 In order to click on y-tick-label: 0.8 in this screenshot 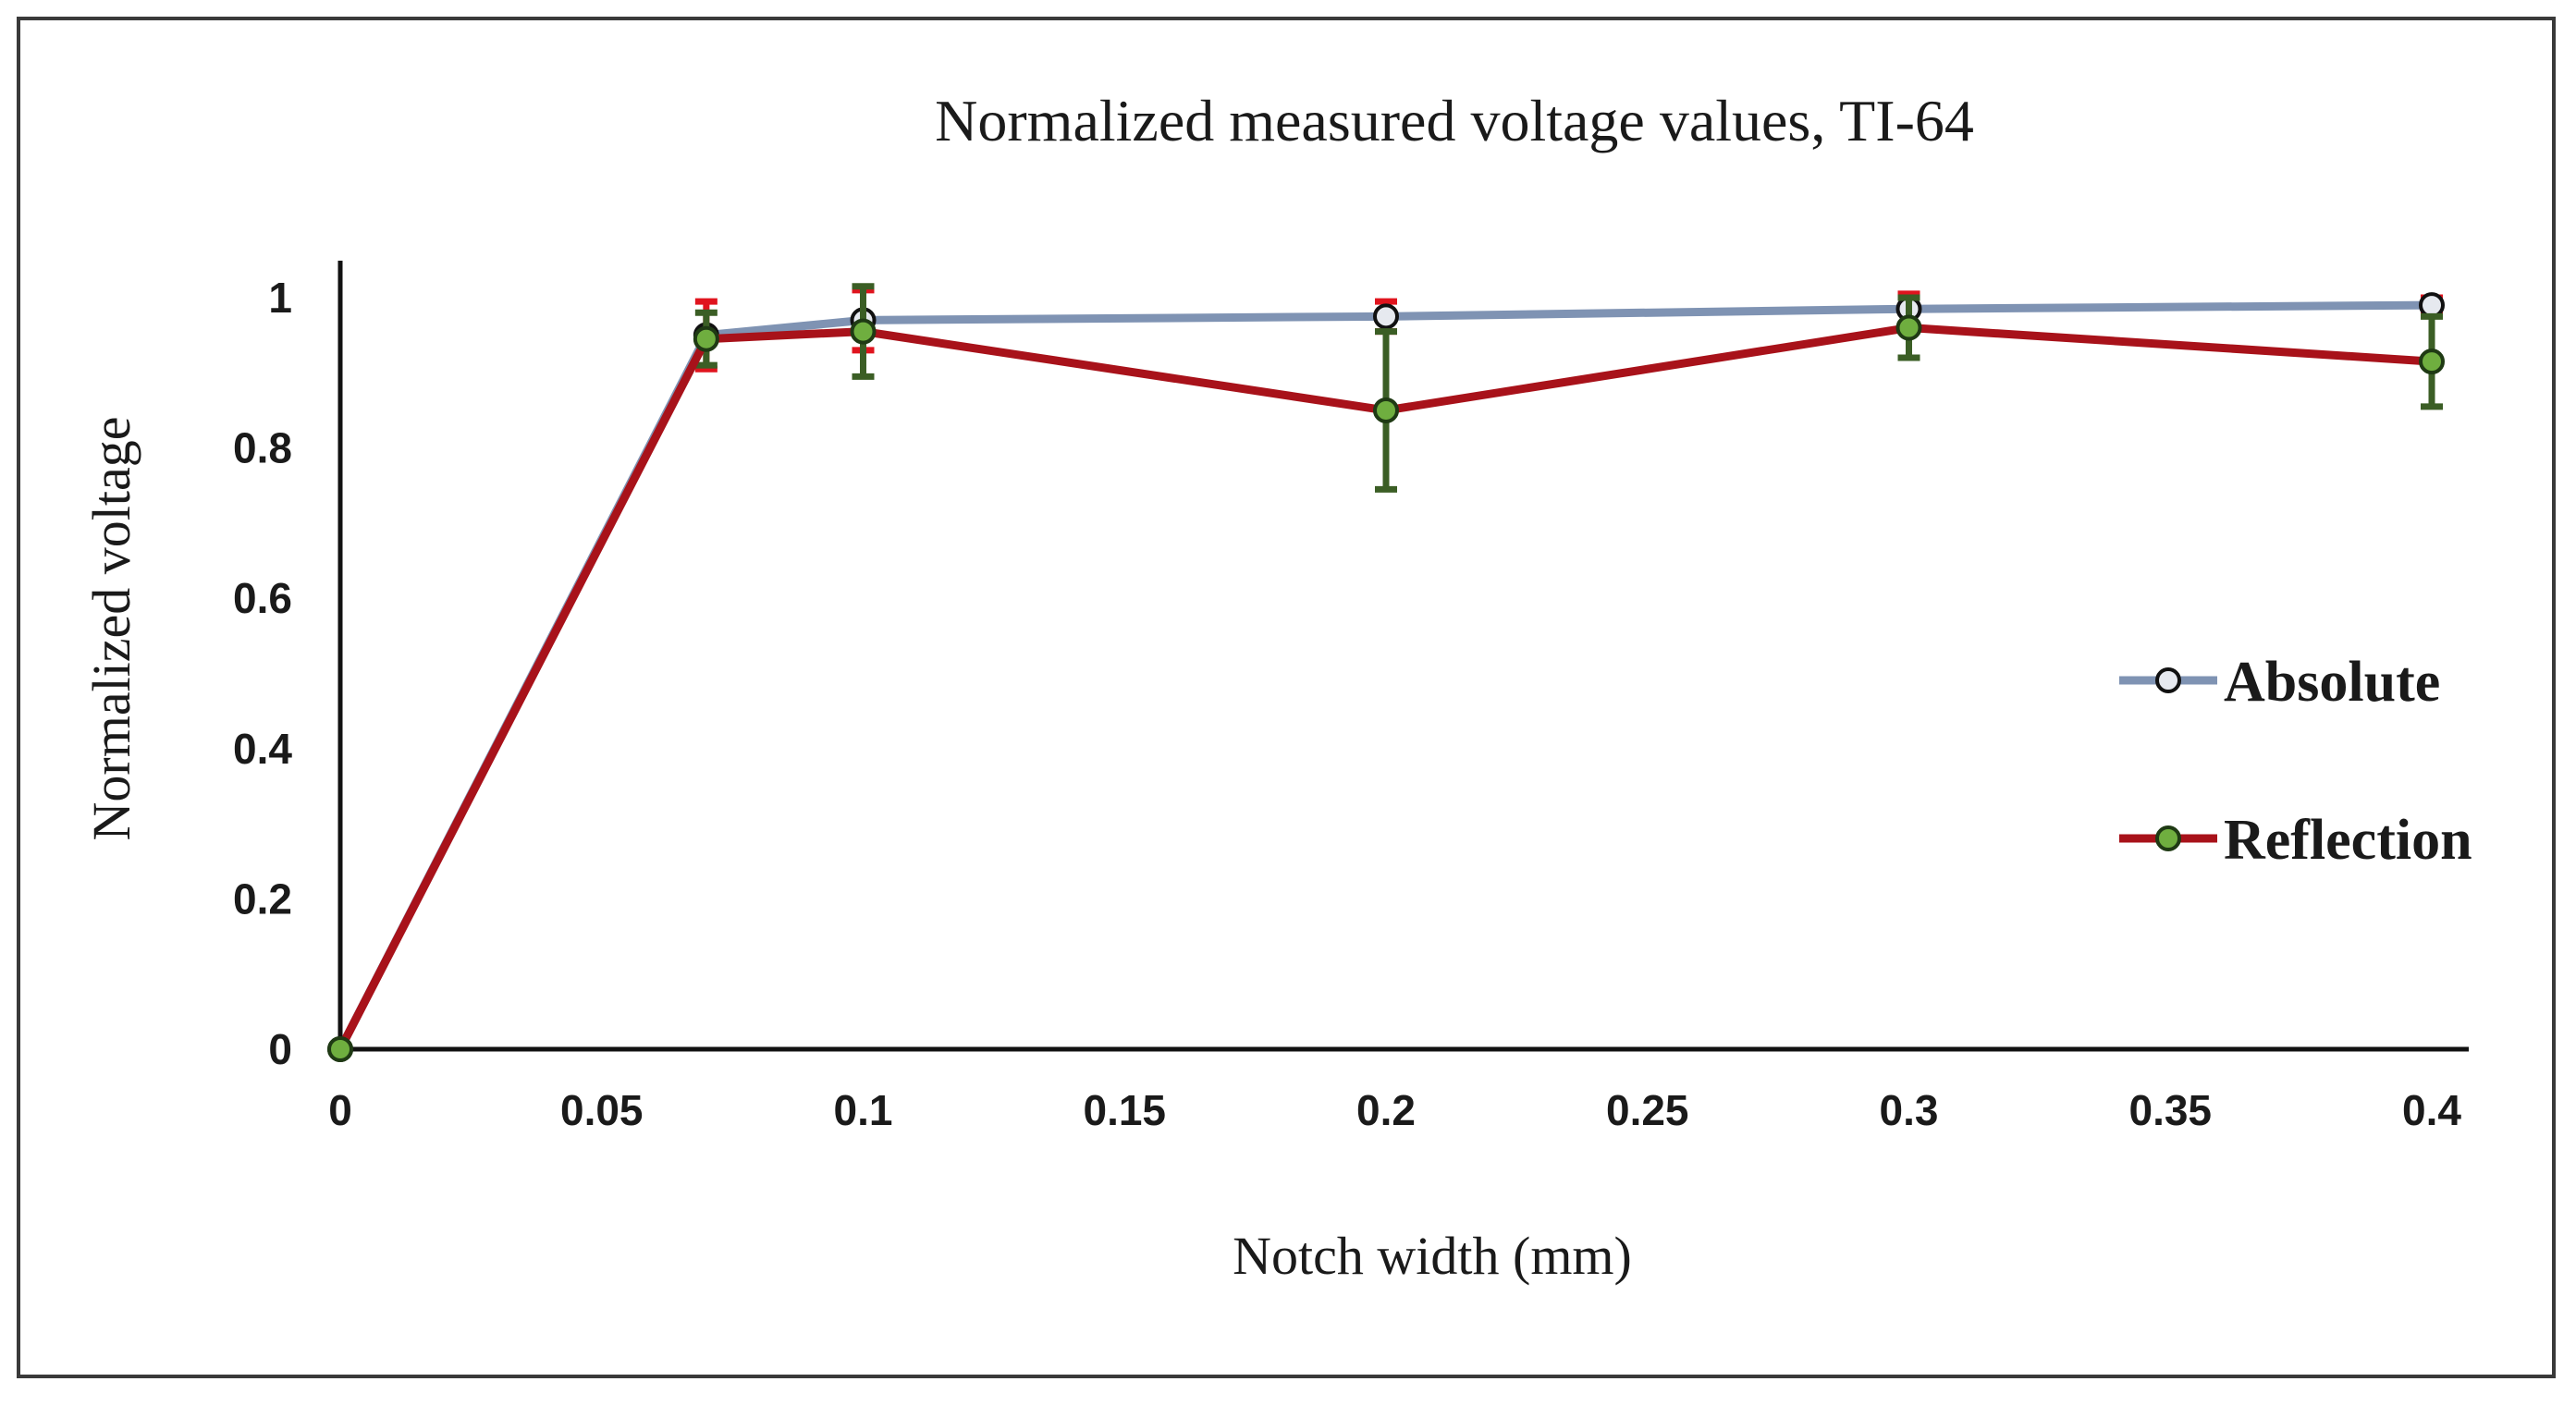, I will do `click(262, 448)`.